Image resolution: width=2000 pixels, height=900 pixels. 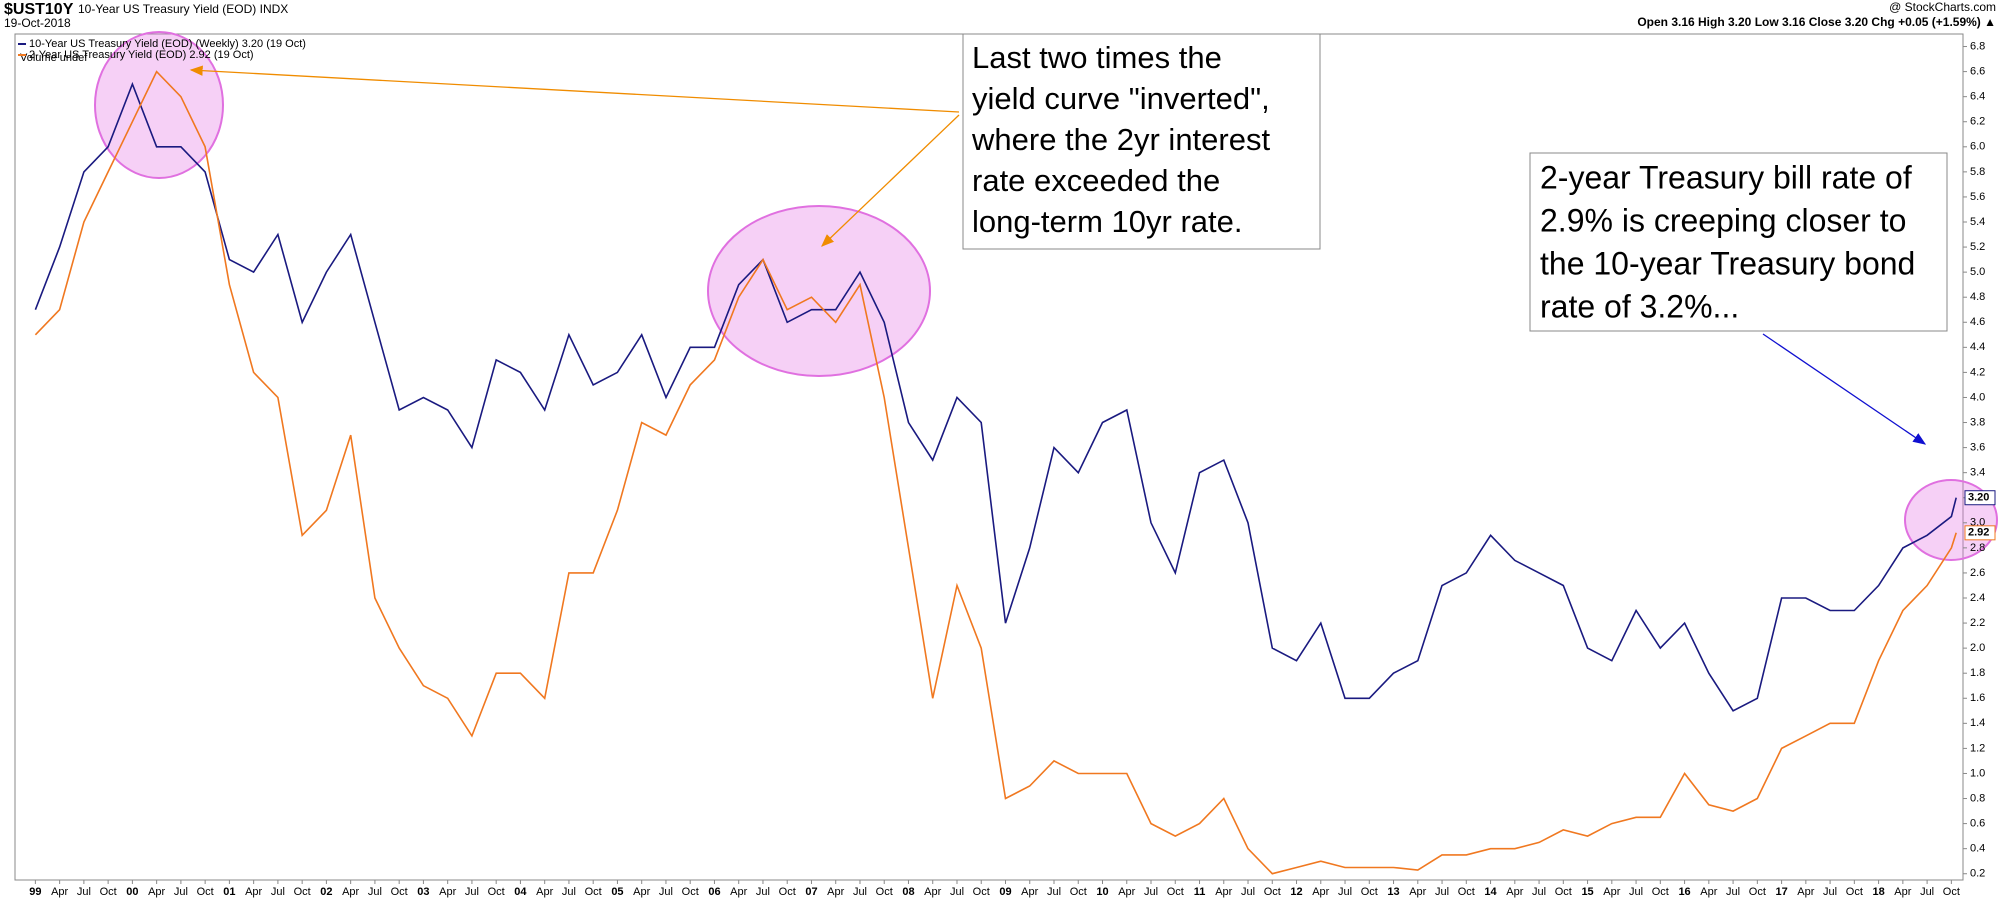 What do you see at coordinates (1977, 698) in the screenshot?
I see `y-tick-label: 1.6` at bounding box center [1977, 698].